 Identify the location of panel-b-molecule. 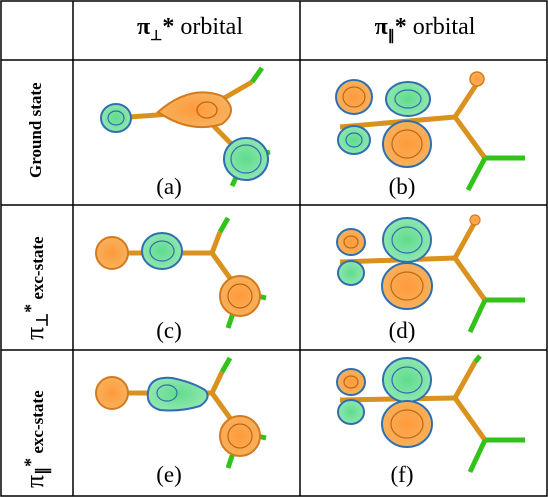
(430, 131).